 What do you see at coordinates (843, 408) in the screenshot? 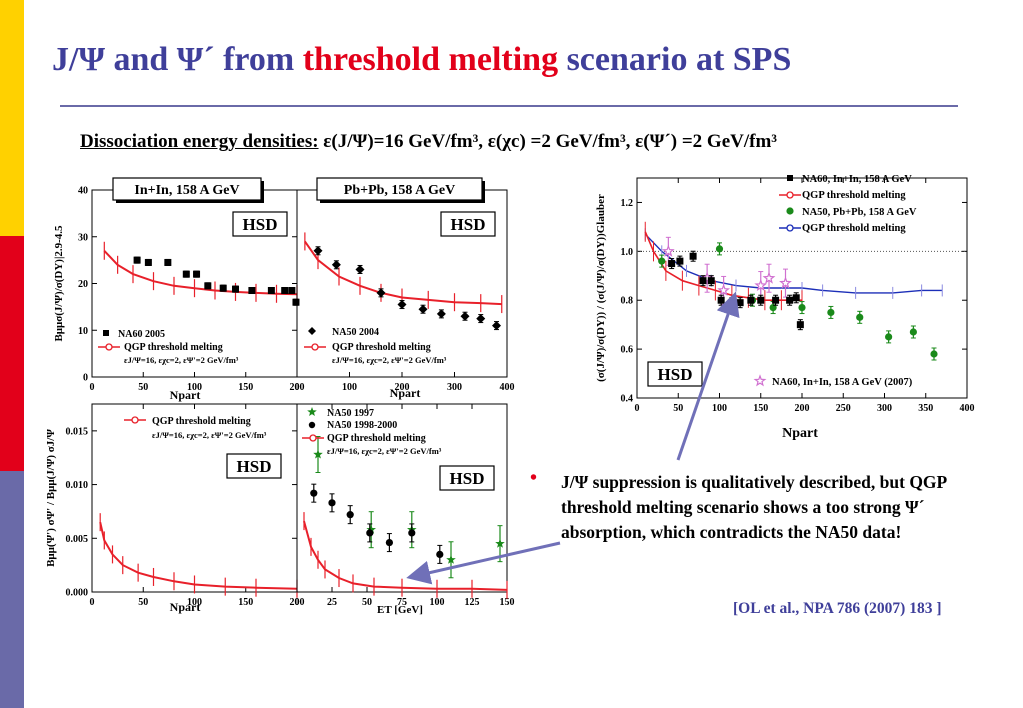
I see `x-tick-label: 250` at bounding box center [843, 408].